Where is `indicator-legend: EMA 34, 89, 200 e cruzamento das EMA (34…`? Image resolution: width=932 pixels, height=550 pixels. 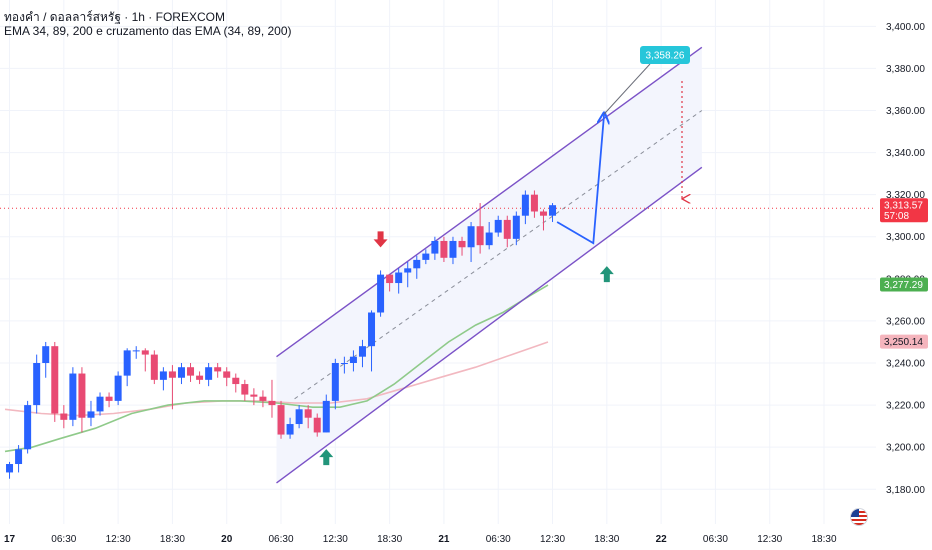 indicator-legend: EMA 34, 89, 200 e cruzamento das EMA (34… is located at coordinates (148, 31).